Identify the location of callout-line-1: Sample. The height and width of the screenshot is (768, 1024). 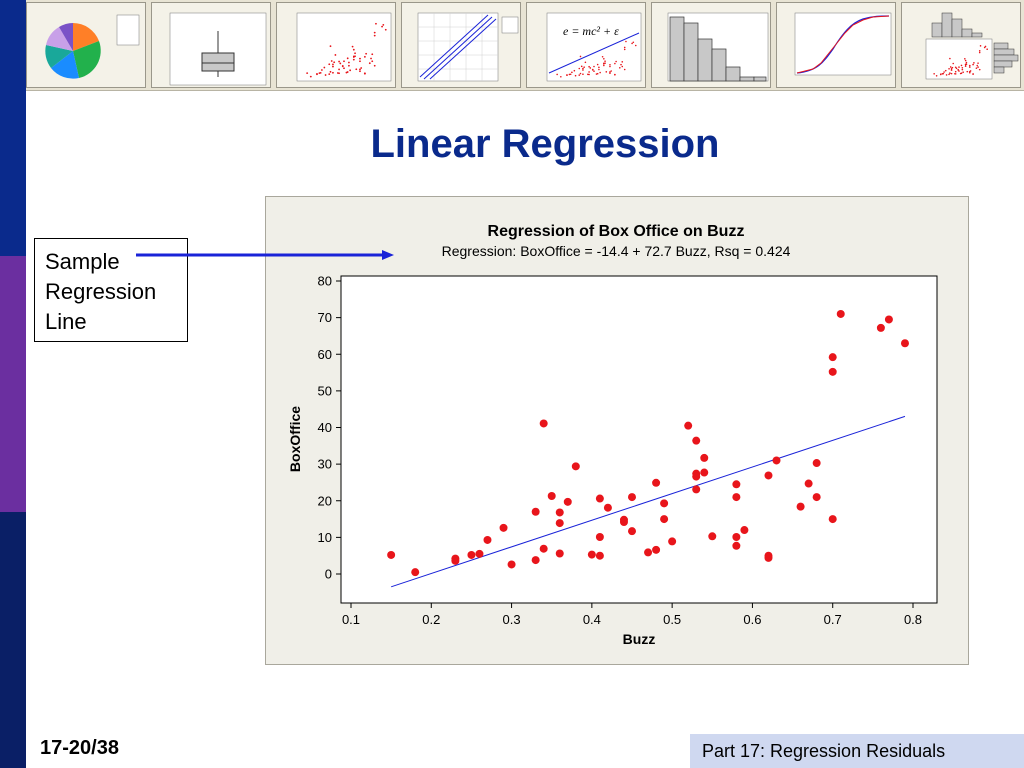
(82, 261).